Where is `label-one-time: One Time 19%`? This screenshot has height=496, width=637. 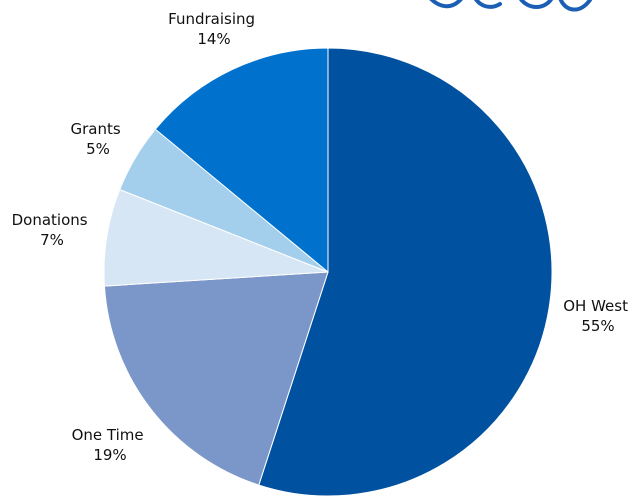 label-one-time: One Time 19% is located at coordinates (110, 445).